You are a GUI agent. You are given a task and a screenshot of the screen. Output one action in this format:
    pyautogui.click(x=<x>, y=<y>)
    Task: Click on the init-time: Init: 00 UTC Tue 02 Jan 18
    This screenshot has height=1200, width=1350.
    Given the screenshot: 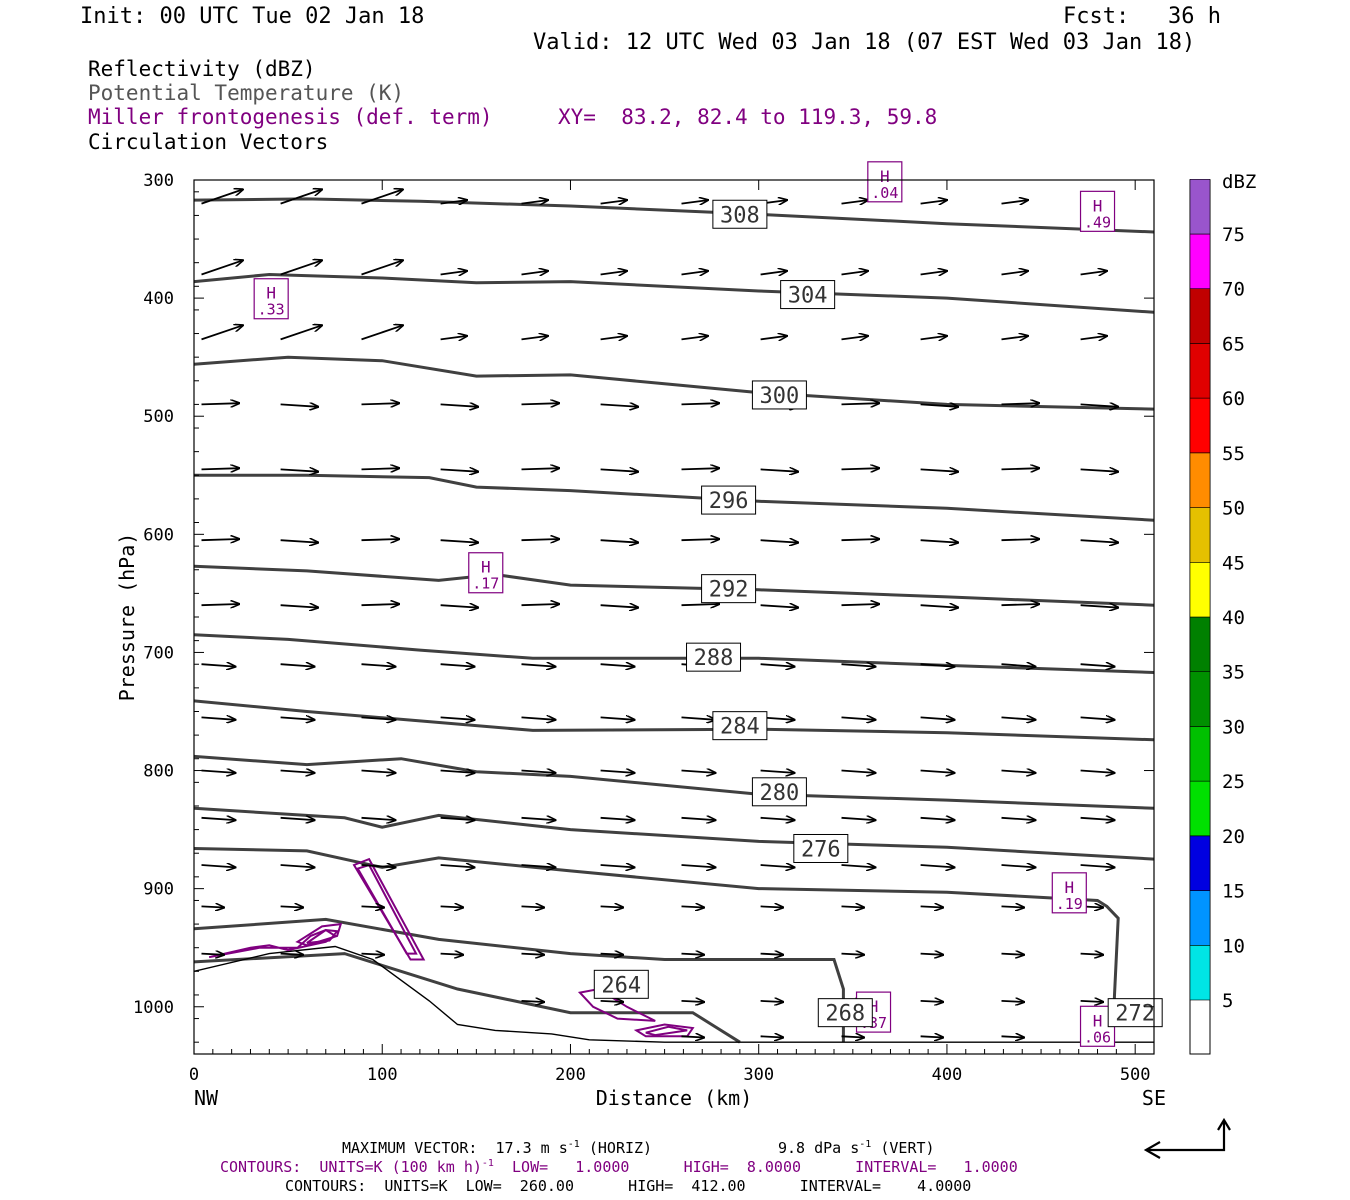 What is the action you would take?
    pyautogui.click(x=252, y=16)
    